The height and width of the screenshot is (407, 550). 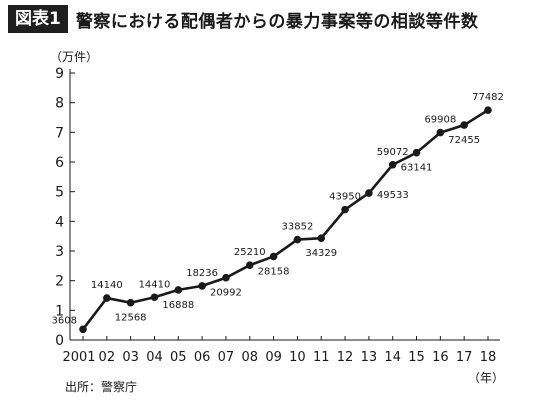 I want to click on y-tick-label: 4, so click(x=59, y=222).